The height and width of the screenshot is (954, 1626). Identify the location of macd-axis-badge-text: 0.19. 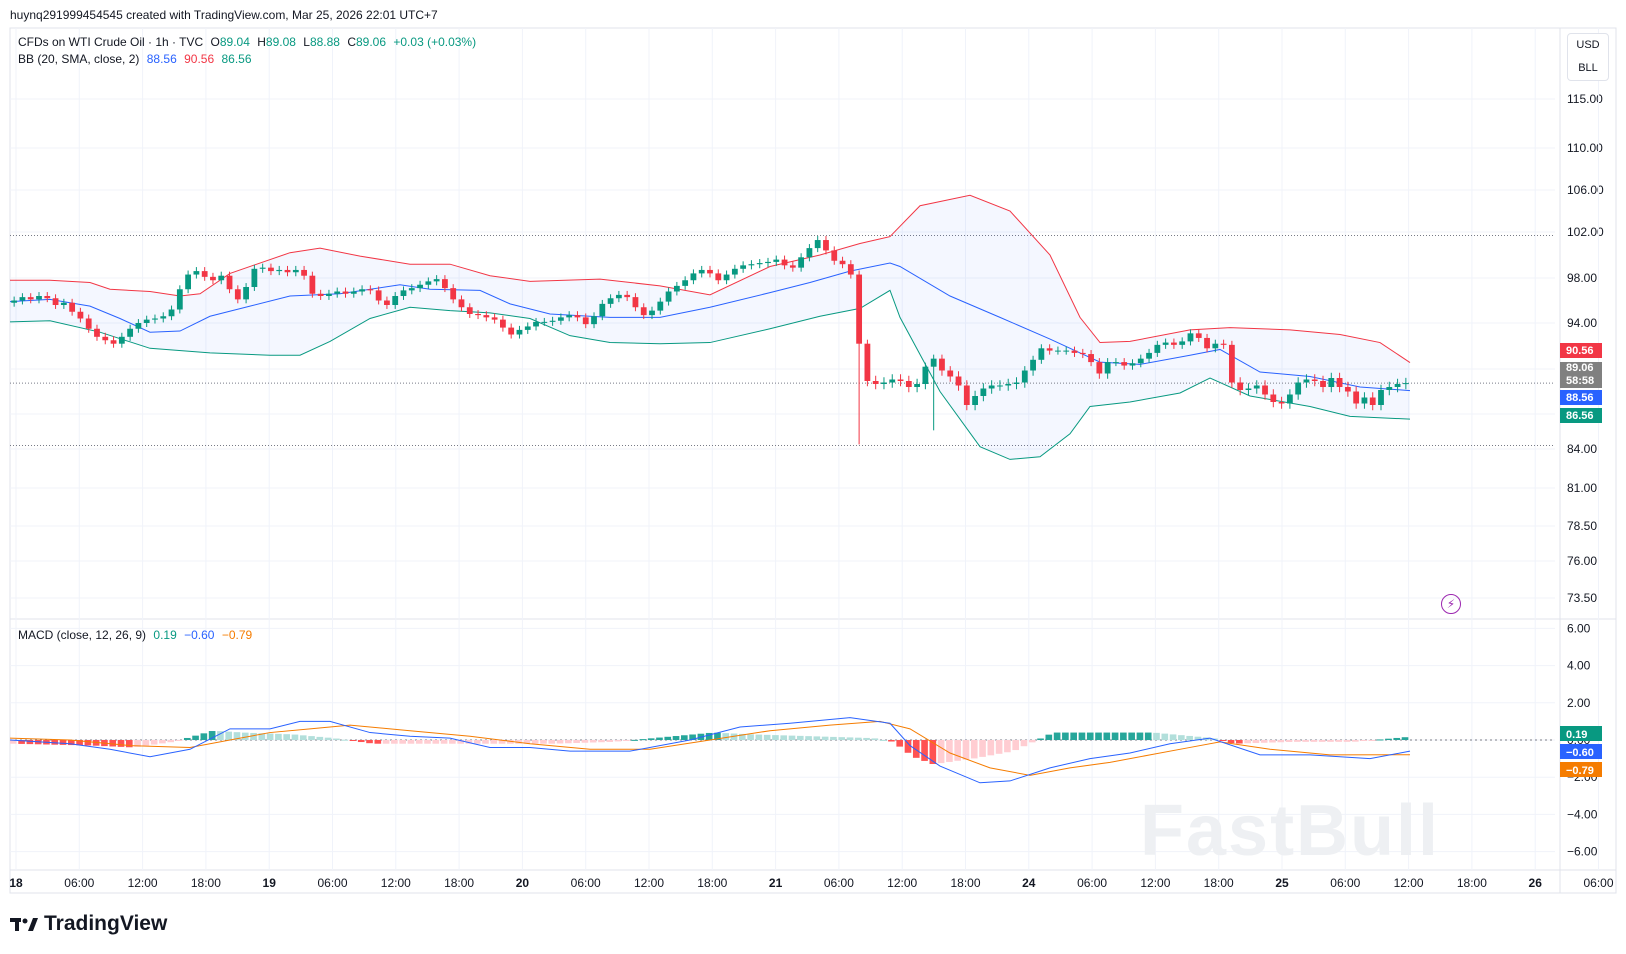
(1576, 735).